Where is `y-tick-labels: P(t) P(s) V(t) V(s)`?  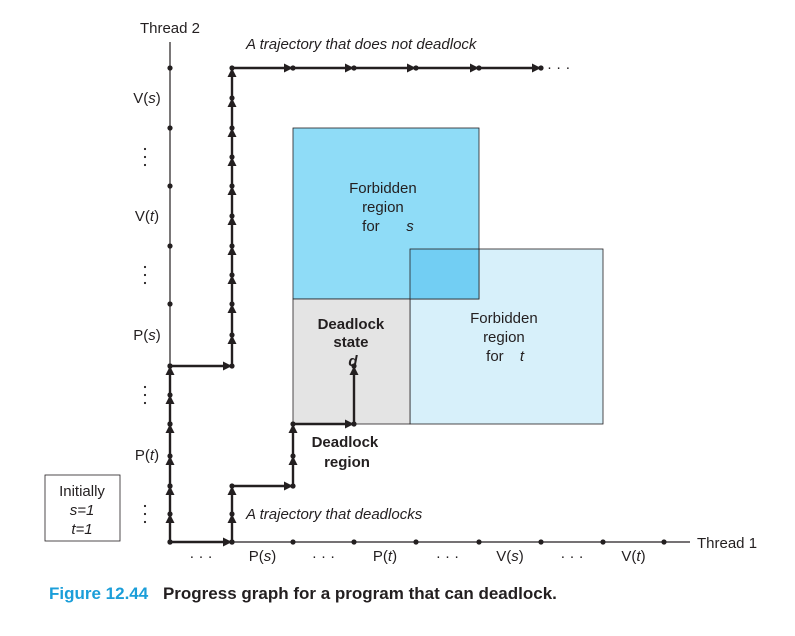
y-tick-labels: P(t) P(s) V(t) V(s) is located at coordinates (147, 307).